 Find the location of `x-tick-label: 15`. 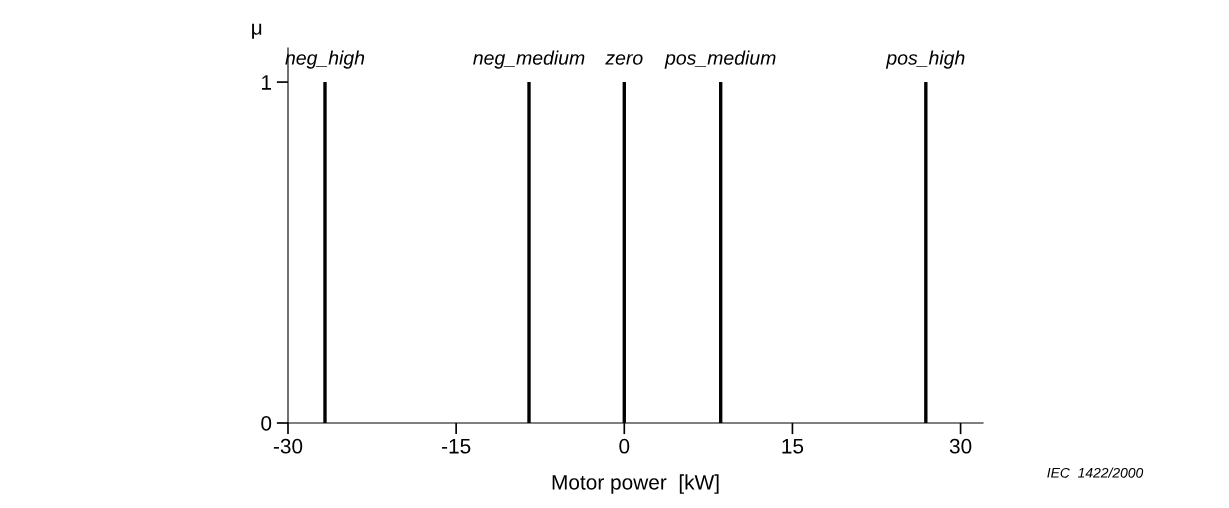

x-tick-label: 15 is located at coordinates (793, 446).